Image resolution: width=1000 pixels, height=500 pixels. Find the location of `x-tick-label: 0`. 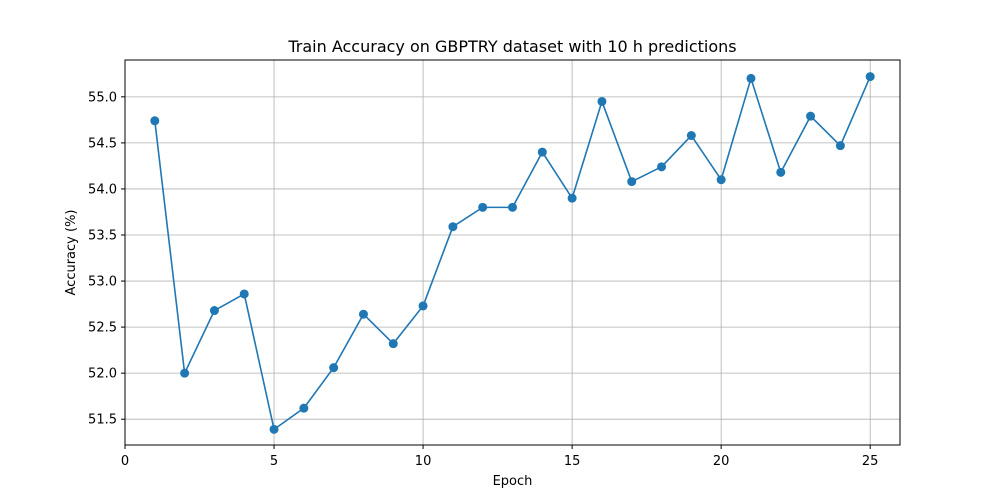

x-tick-label: 0 is located at coordinates (125, 461).